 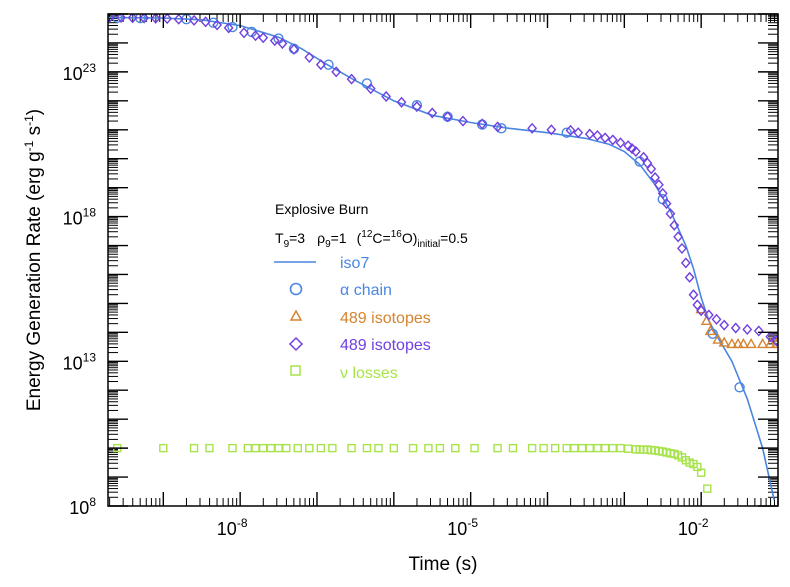 I want to click on y-tick-label: 1013, so click(x=80, y=361).